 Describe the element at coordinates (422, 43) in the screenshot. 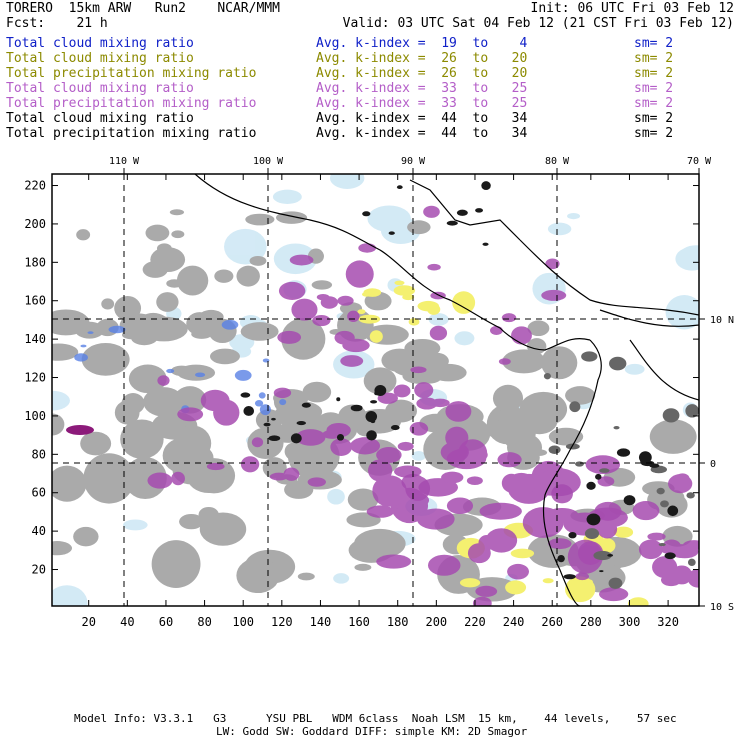

I see `legend-index-0: Avg. k-index = 19 to 4` at that location.